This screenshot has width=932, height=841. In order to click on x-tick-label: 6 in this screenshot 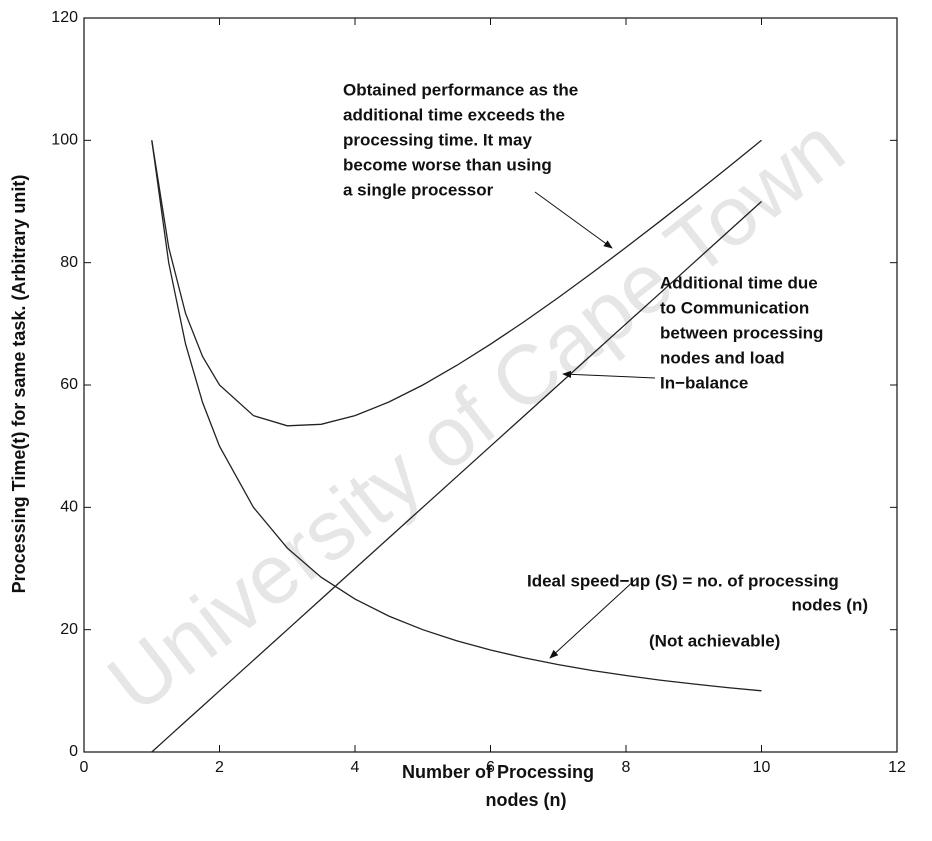, I will do `click(490, 767)`.